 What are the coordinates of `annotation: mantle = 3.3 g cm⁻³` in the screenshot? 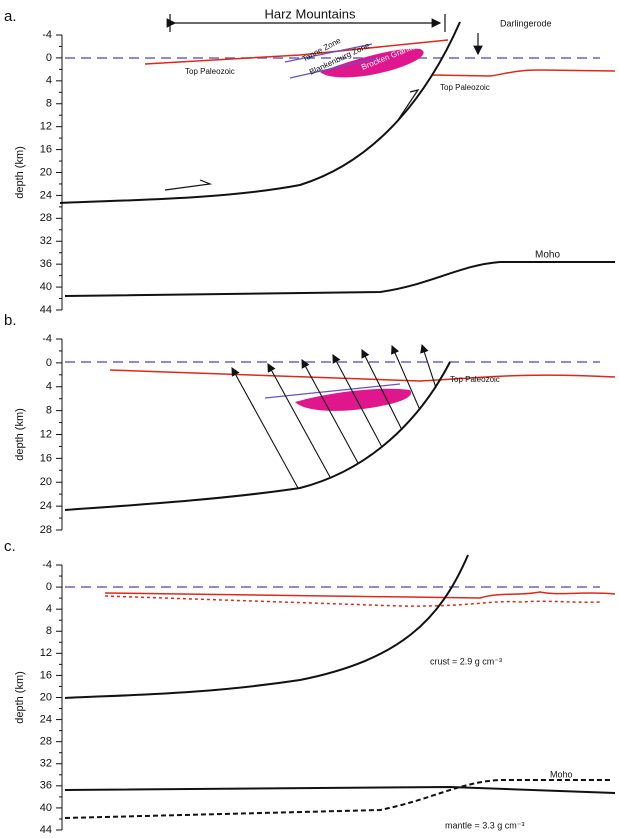 It's located at (485, 825).